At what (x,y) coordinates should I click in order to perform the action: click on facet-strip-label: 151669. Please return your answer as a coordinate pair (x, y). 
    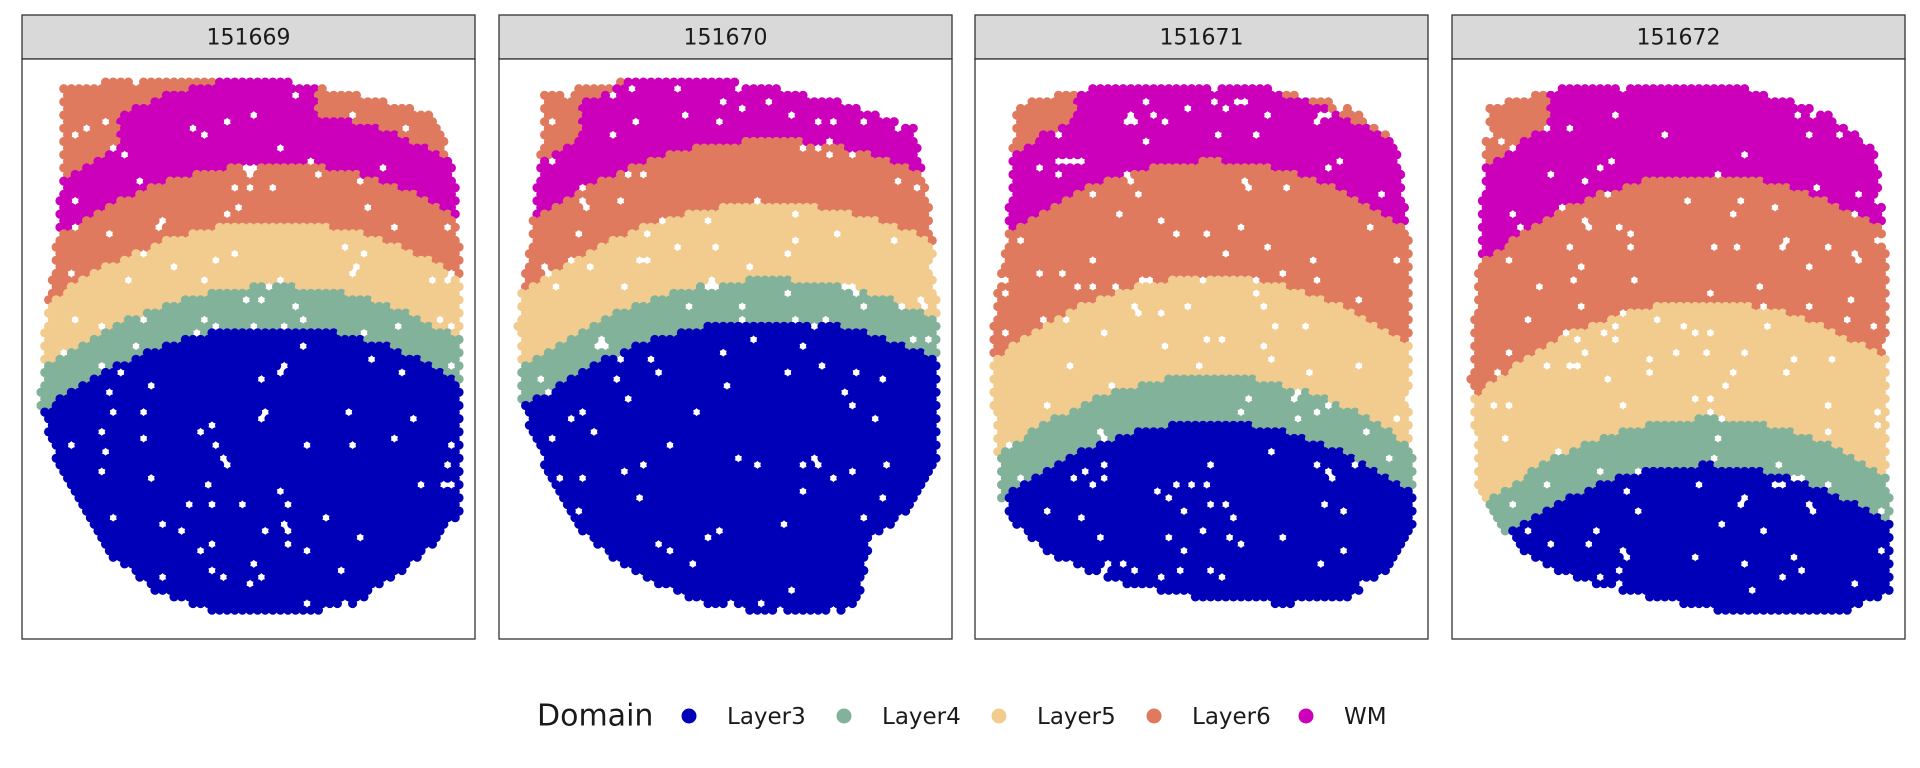
    Looking at the image, I should click on (249, 38).